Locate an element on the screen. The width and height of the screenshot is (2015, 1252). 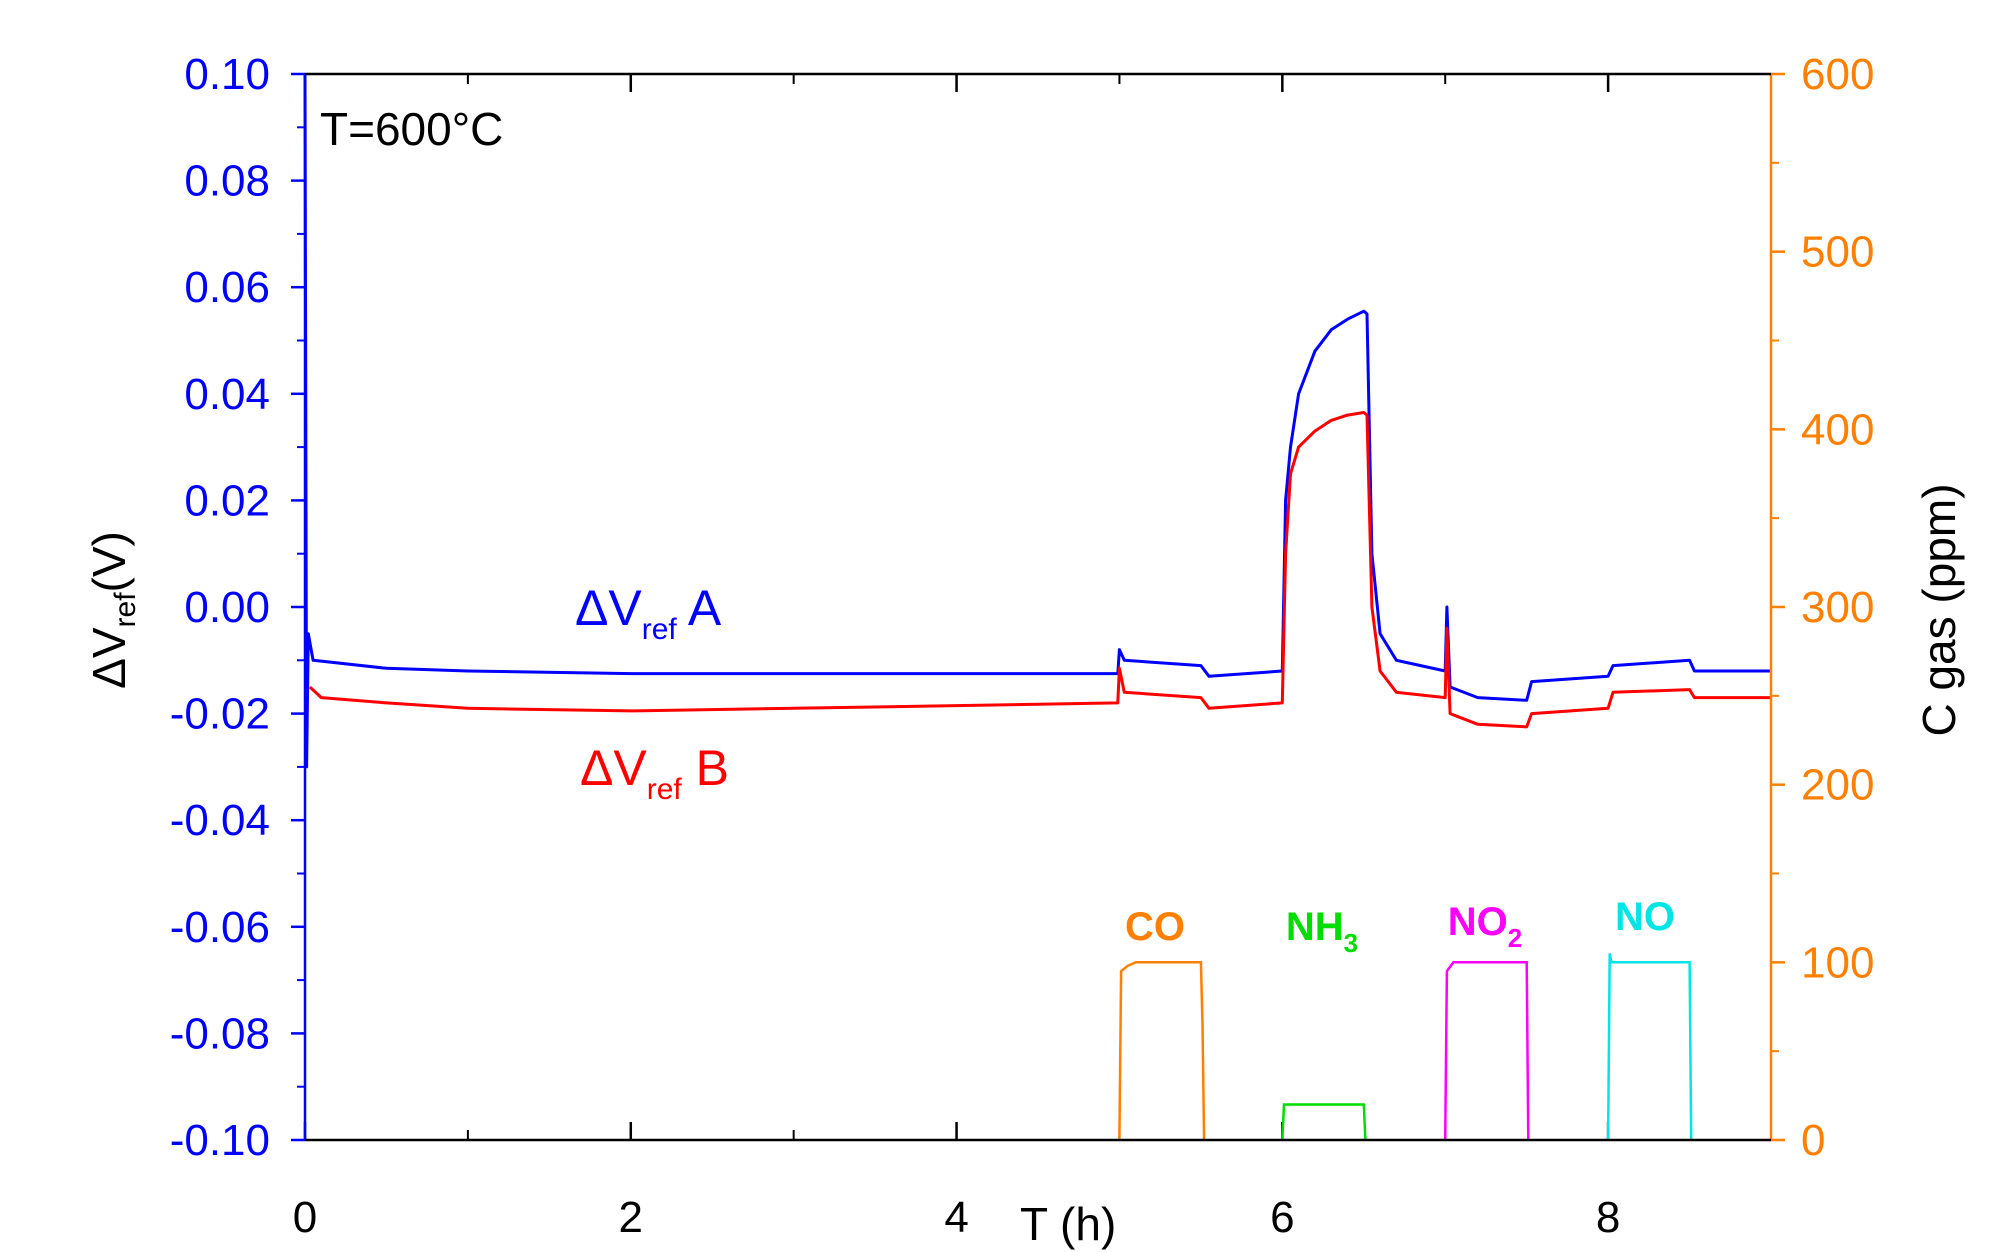
y-left-tick-label: 0.06 is located at coordinates (227, 287).